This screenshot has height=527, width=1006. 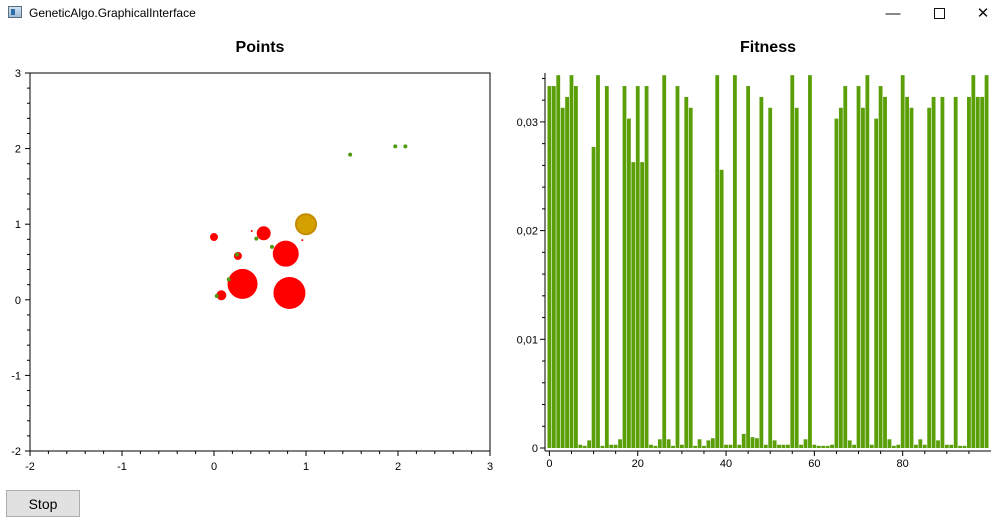 What do you see at coordinates (306, 467) in the screenshot?
I see `points-x-tick-label: 1` at bounding box center [306, 467].